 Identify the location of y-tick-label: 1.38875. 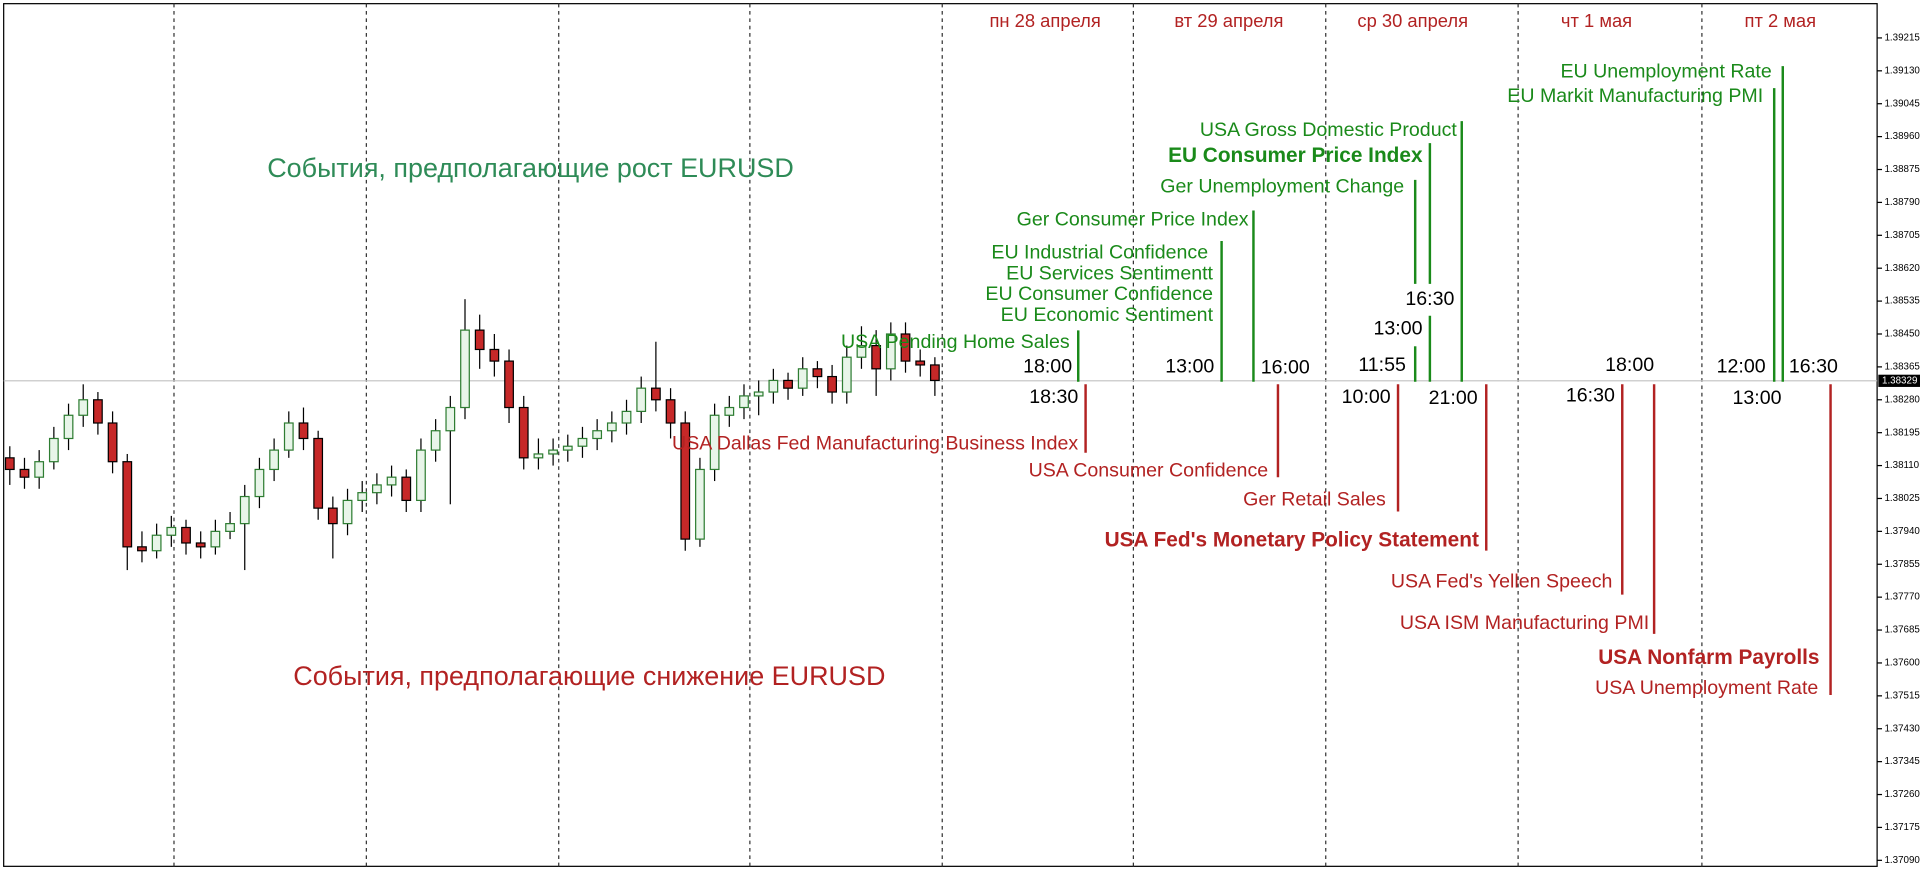
(1902, 169).